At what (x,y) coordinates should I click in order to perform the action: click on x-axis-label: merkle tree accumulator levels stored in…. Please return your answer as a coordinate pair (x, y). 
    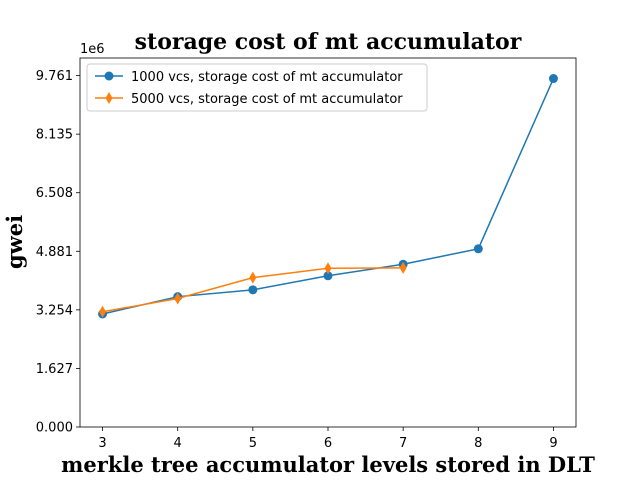
    Looking at the image, I should click on (328, 464).